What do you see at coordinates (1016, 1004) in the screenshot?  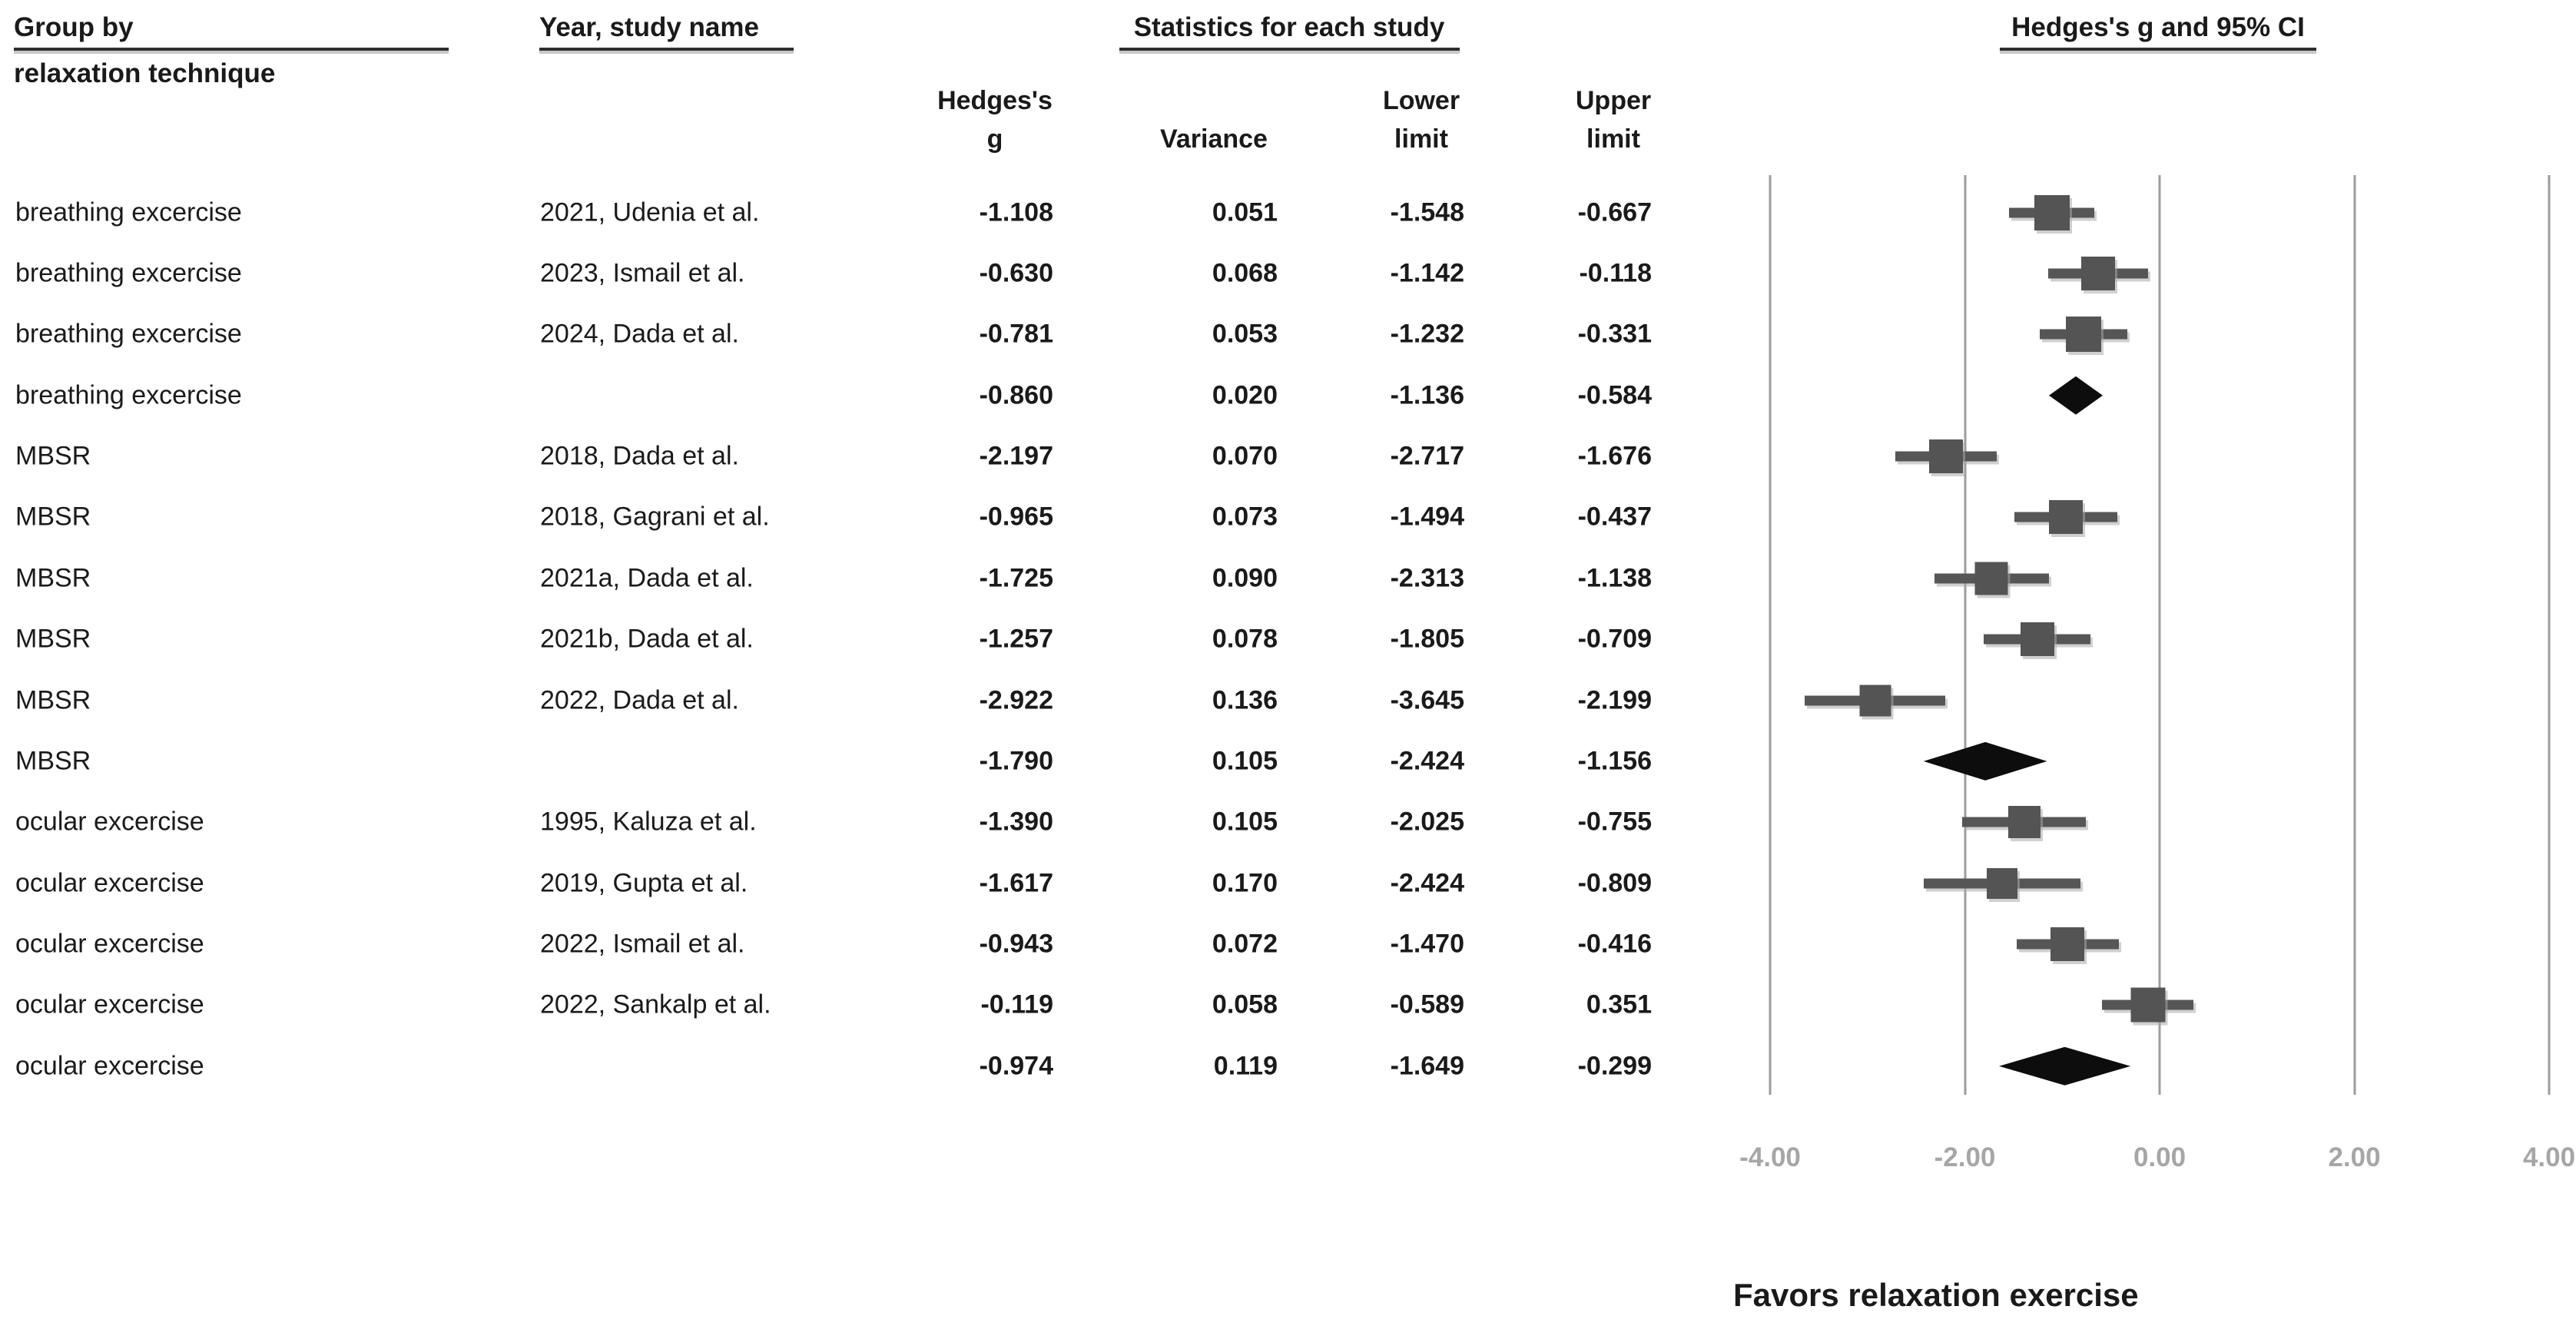 I see `hedges-g-value: -0.119` at bounding box center [1016, 1004].